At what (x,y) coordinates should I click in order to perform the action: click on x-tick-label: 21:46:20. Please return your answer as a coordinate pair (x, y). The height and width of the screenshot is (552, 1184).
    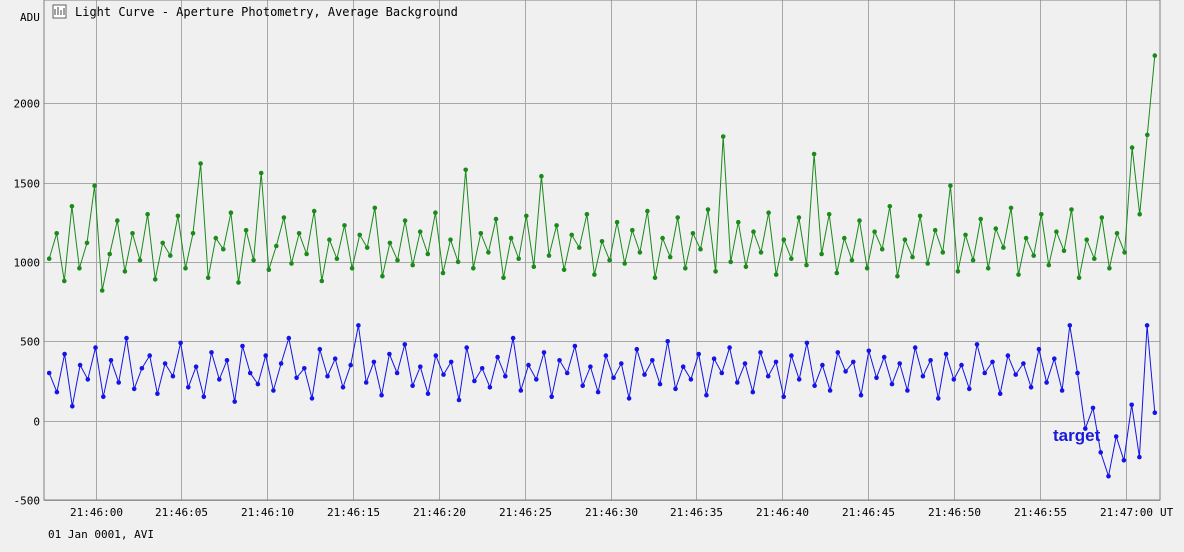
    Looking at the image, I should click on (439, 512).